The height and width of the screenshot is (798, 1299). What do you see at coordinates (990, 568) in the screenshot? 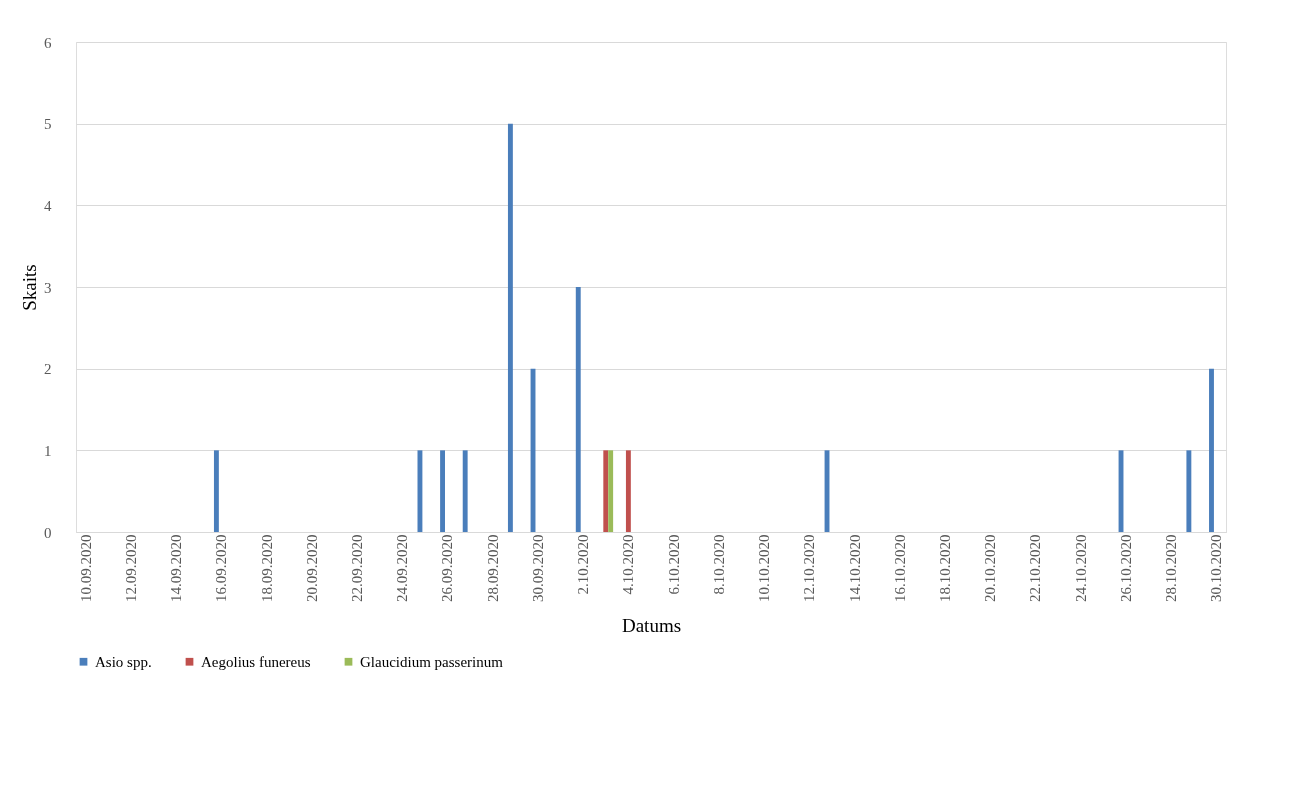
I see `x-tick-label: 20.10.2020` at bounding box center [990, 568].